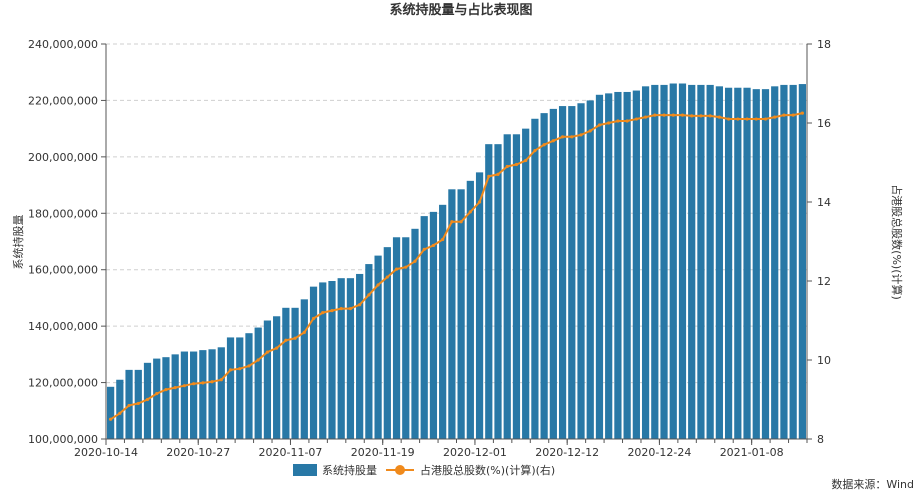  What do you see at coordinates (824, 281) in the screenshot?
I see `right-tick-label: 12` at bounding box center [824, 281].